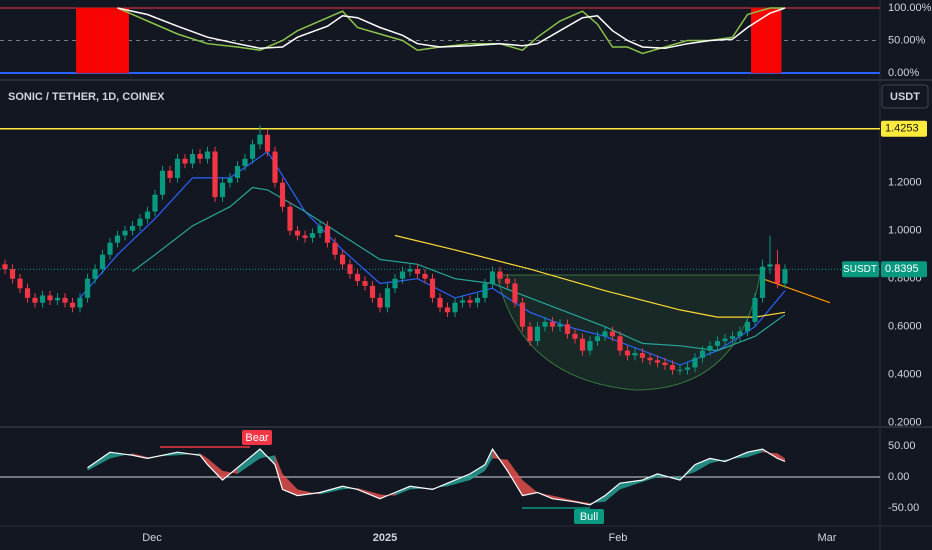 The height and width of the screenshot is (550, 932). I want to click on y-tick-label: 1.2000, so click(905, 183).